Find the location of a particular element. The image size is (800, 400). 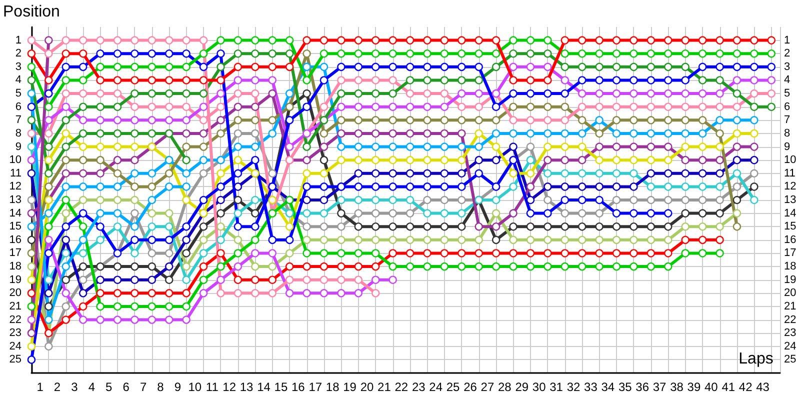

y2-tick-label: 18 is located at coordinates (790, 266).